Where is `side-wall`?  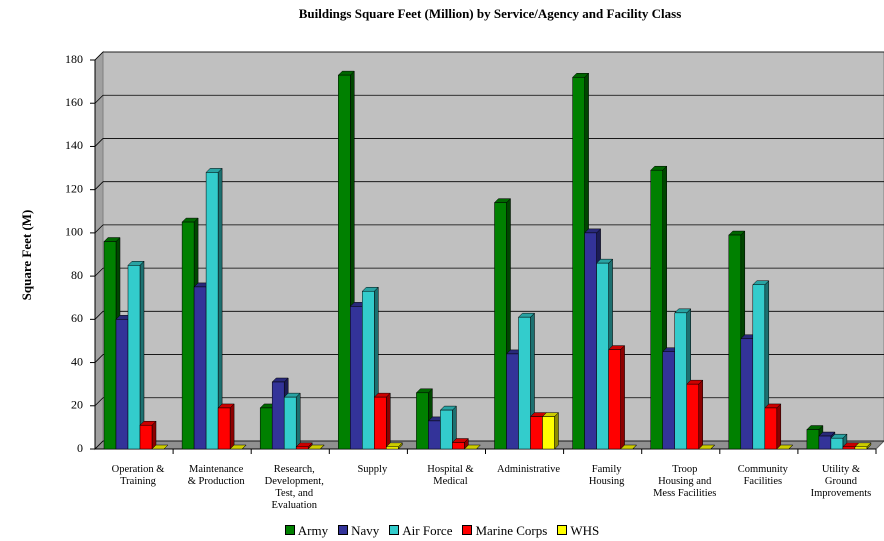 side-wall is located at coordinates (99, 250).